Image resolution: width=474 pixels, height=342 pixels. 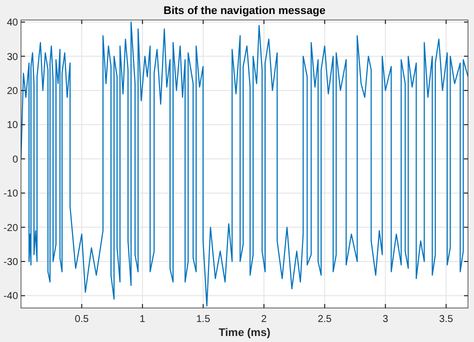 I want to click on y-tick-label: -20, so click(x=11, y=228).